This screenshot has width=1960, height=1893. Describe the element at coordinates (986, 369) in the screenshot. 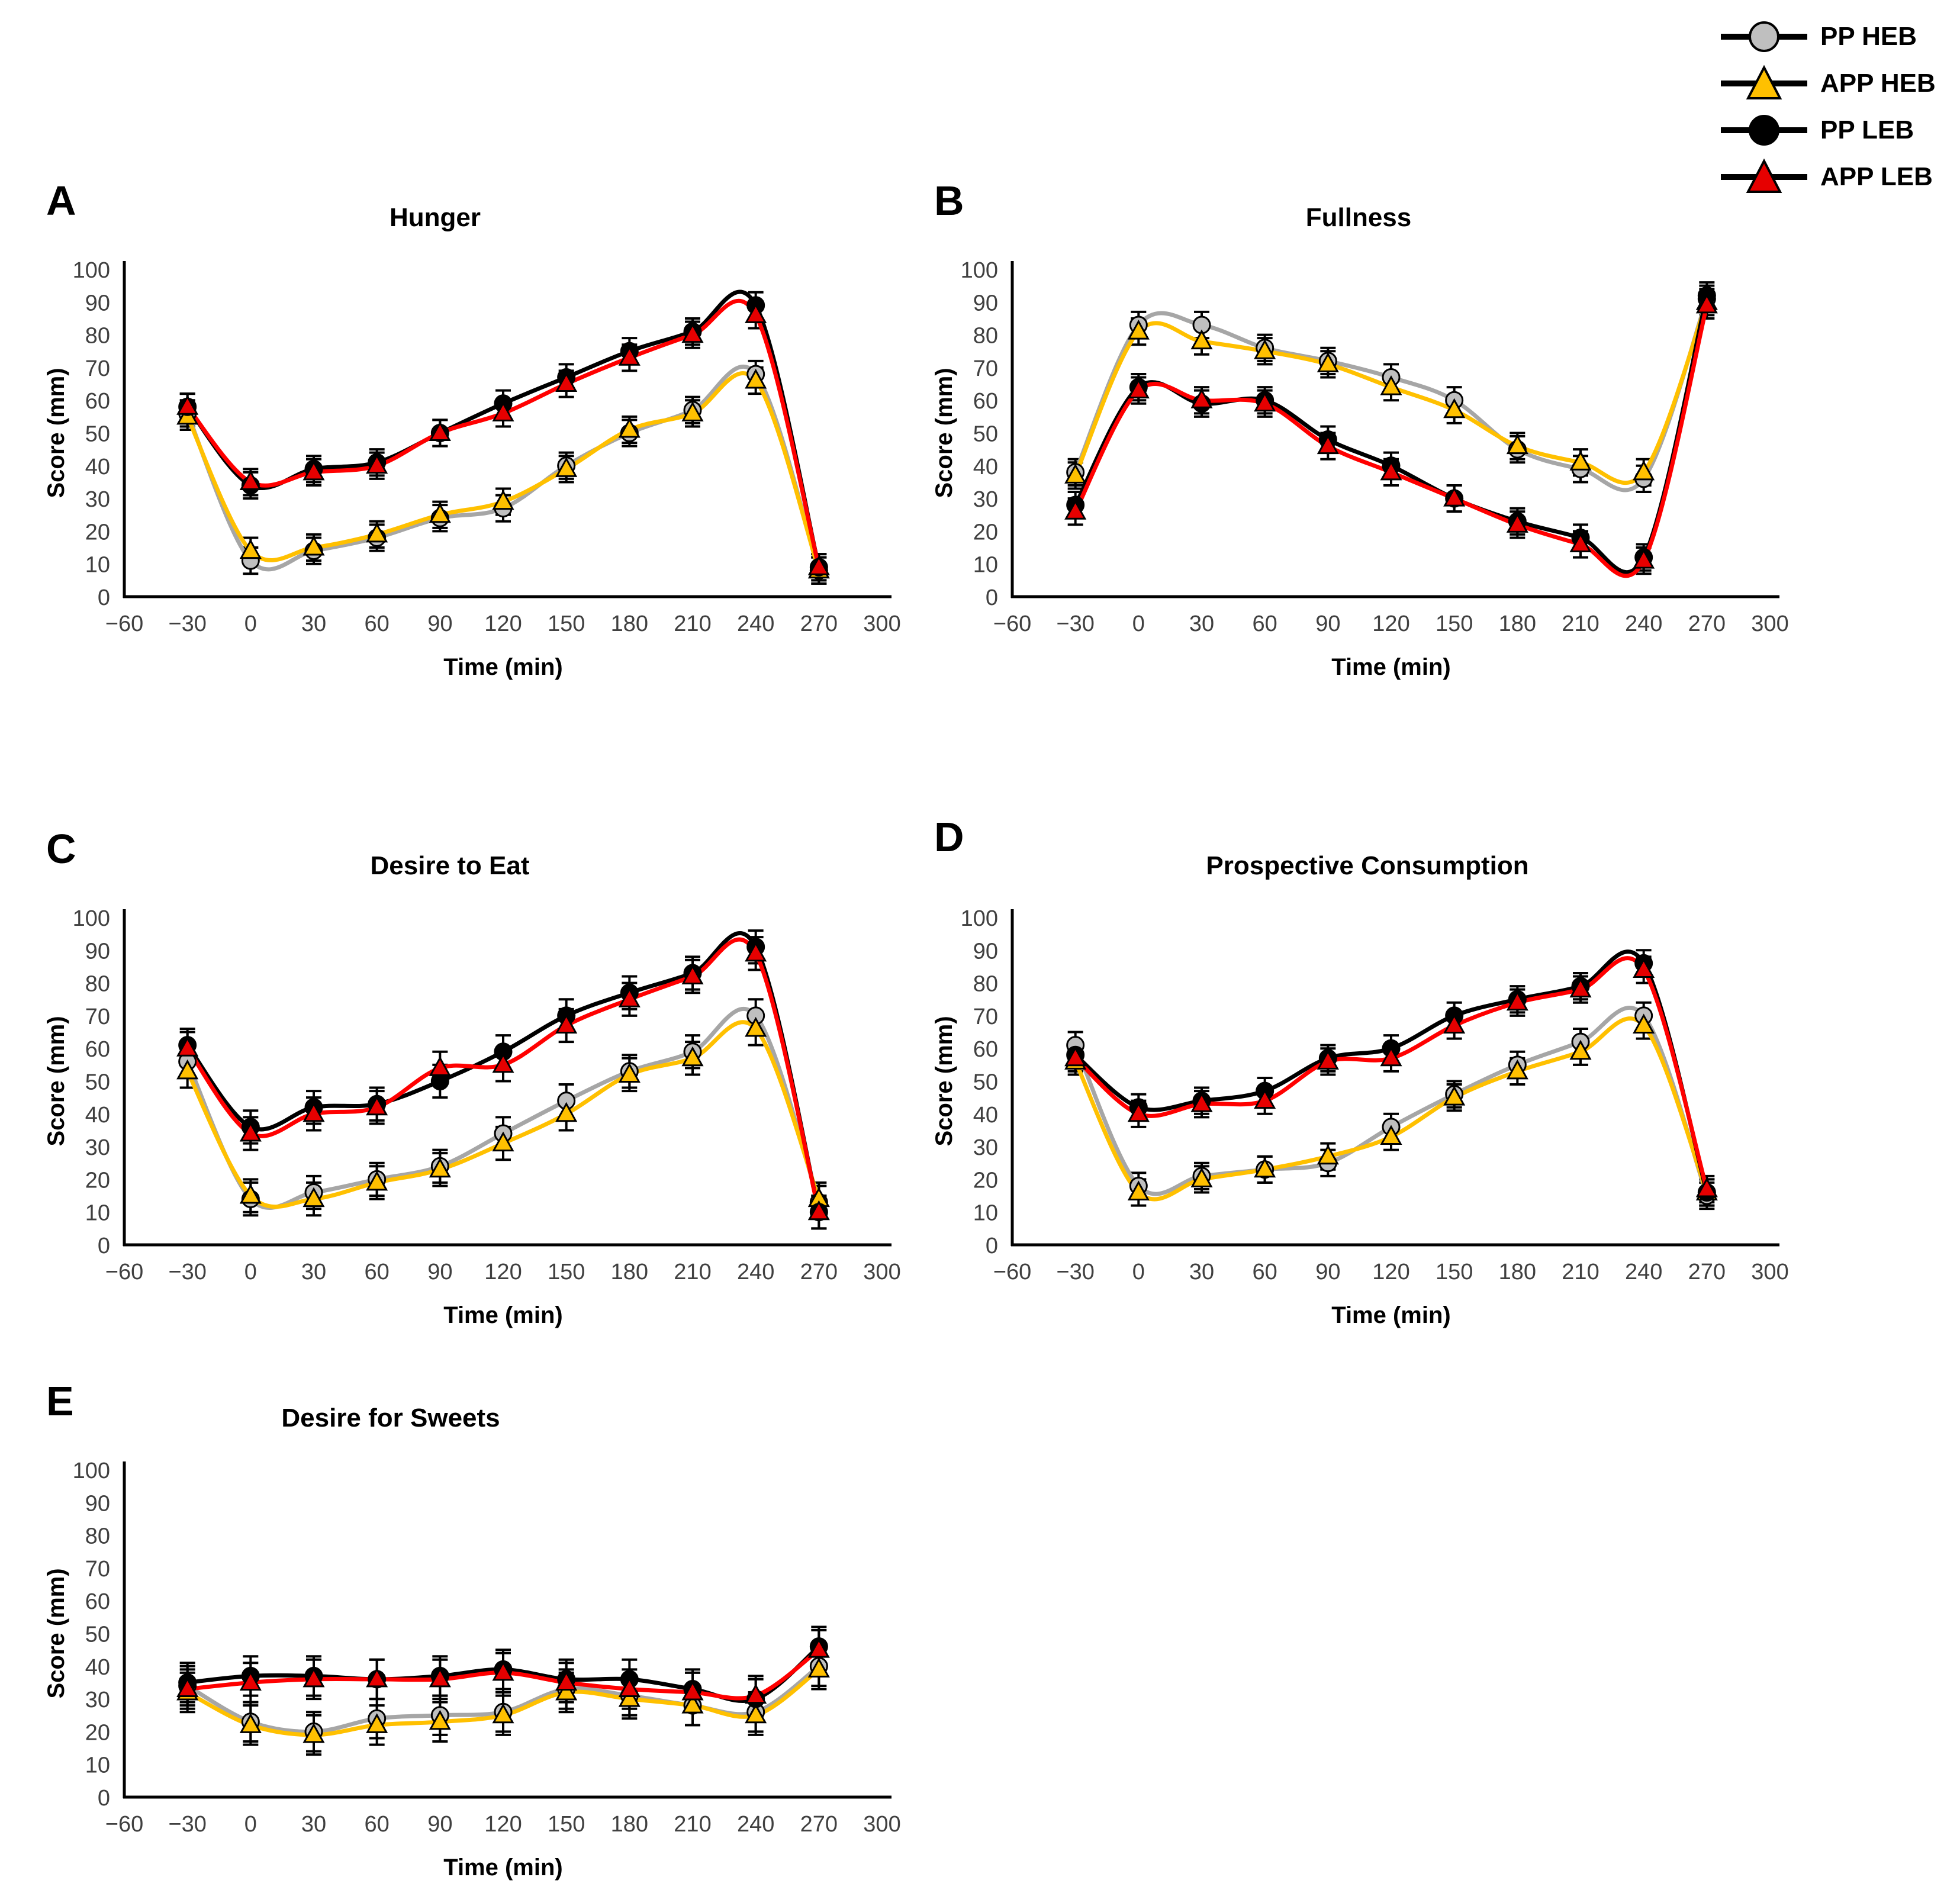

I see `y-tick-label: 70` at that location.